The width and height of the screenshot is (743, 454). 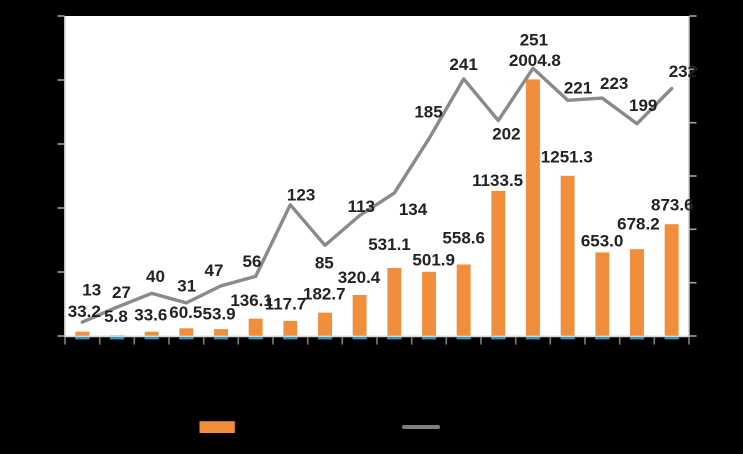 What do you see at coordinates (214, 270) in the screenshot?
I see `svg-text: 47` at bounding box center [214, 270].